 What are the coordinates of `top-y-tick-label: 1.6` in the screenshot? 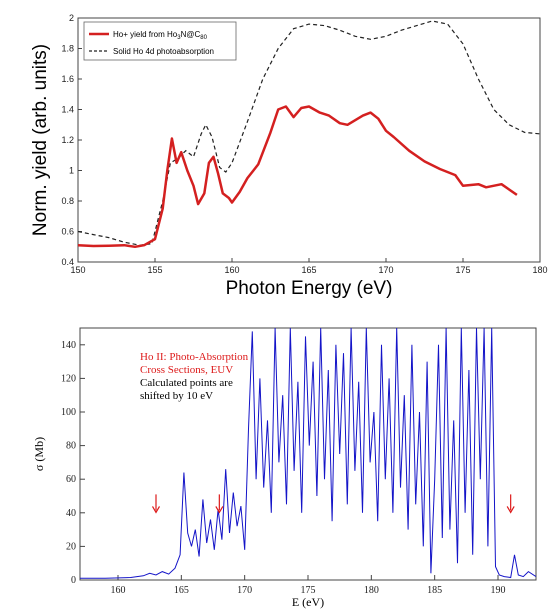 It's located at (67, 79).